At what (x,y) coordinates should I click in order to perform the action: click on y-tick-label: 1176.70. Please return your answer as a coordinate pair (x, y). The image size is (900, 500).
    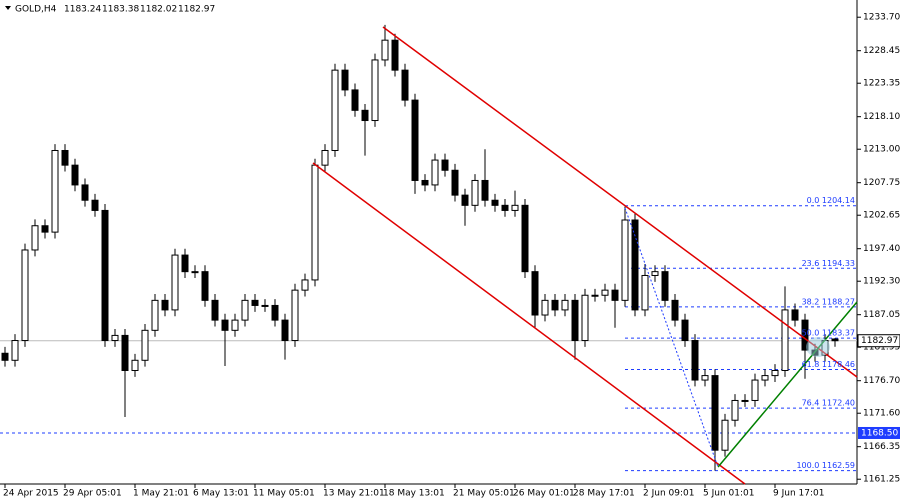
    Looking at the image, I should click on (881, 381).